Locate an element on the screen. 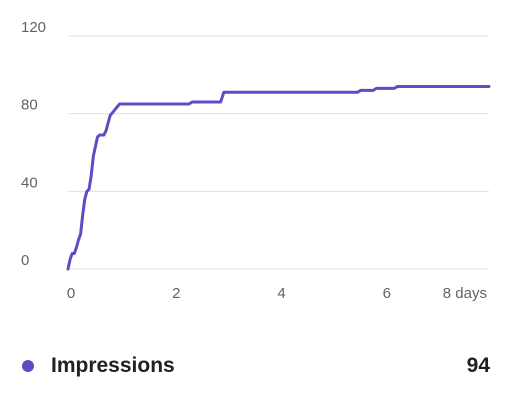 This screenshot has width=512, height=419. legend: Impressions 94 is located at coordinates (256, 366).